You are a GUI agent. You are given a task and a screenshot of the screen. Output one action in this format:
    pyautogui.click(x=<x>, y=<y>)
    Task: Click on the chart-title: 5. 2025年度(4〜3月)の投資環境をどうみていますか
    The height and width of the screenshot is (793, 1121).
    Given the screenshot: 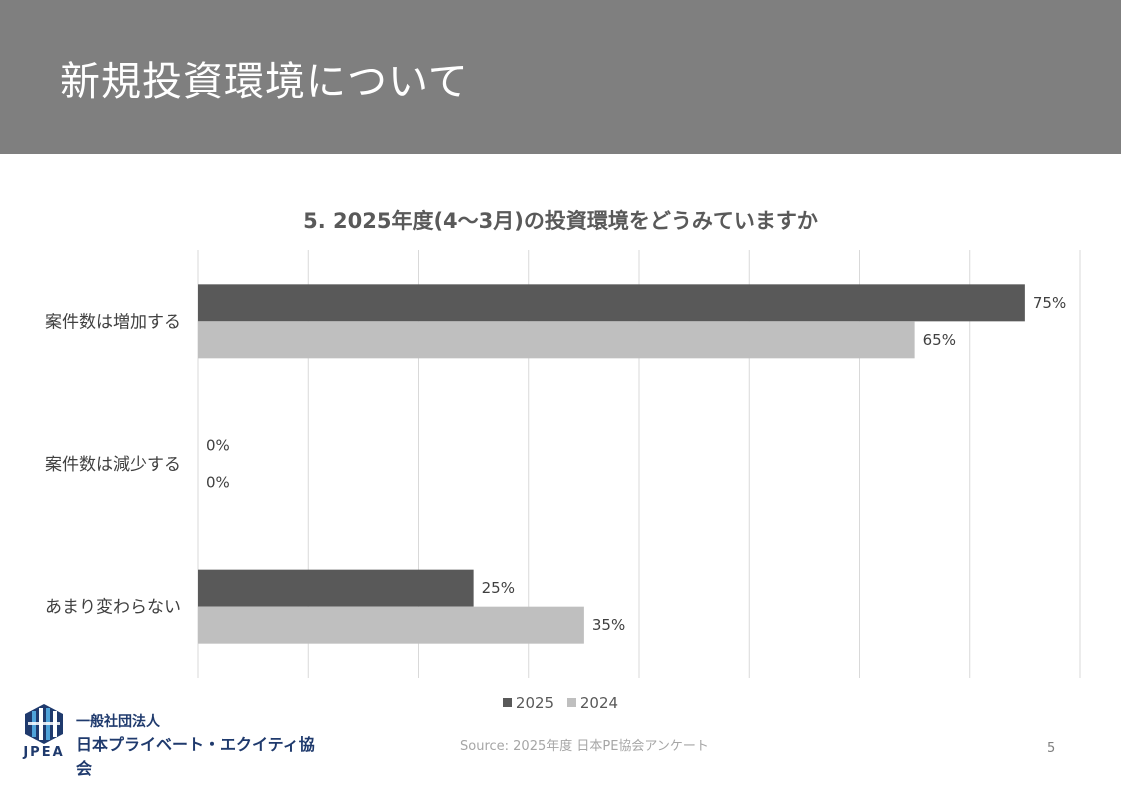 What is the action you would take?
    pyautogui.click(x=560, y=221)
    